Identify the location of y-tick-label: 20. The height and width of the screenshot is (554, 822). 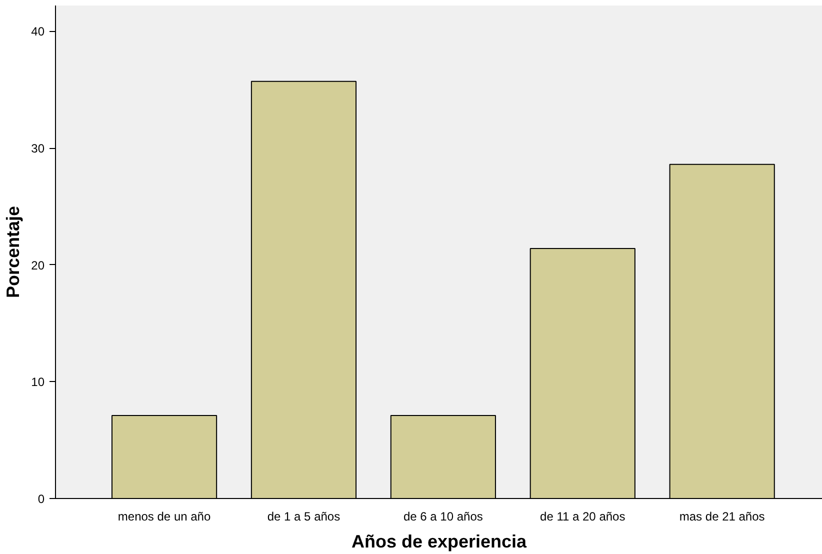
(38, 265).